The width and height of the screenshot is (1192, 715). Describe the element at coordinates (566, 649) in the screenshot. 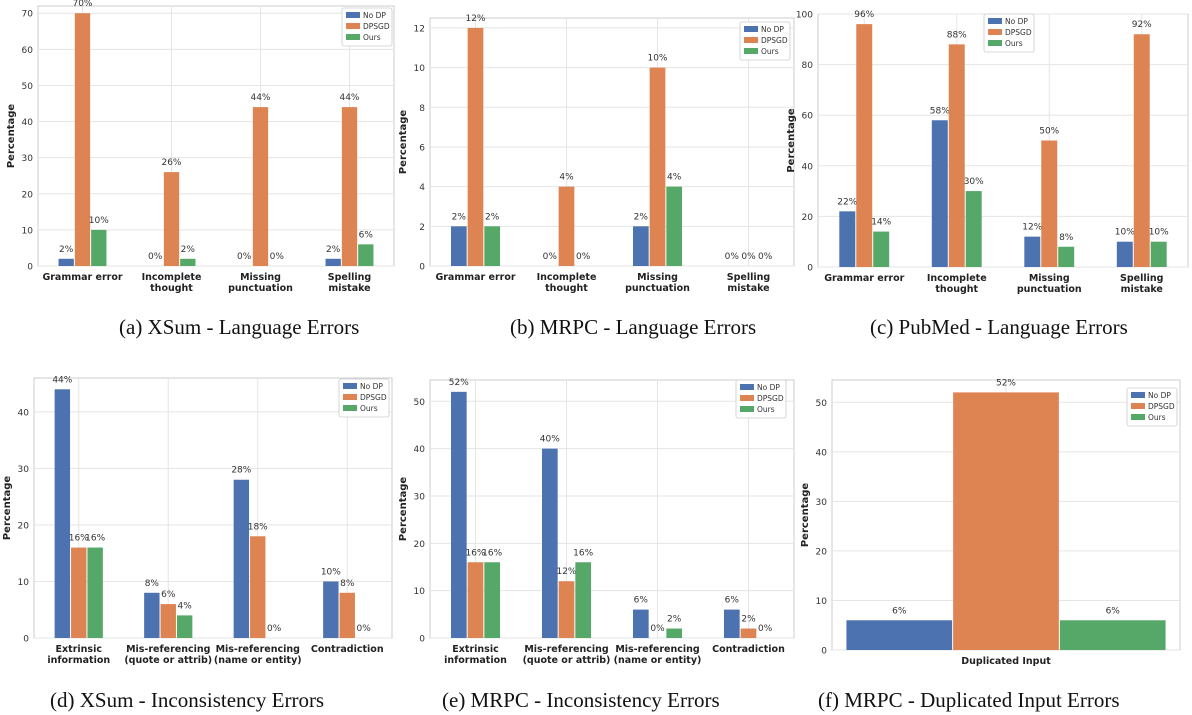

I see `x-tick-label-line: Mis-referencing` at that location.